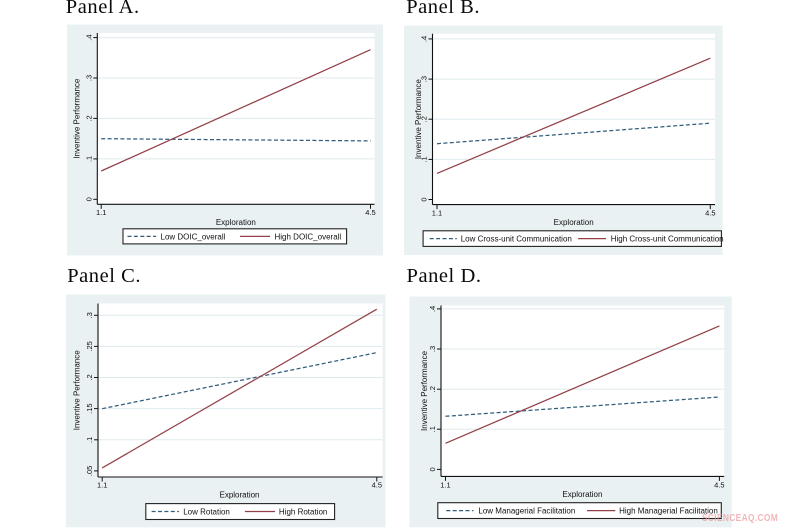 The width and height of the screenshot is (800, 530). Describe the element at coordinates (303, 511) in the screenshot. I see `svg-text: High Rotation` at that location.